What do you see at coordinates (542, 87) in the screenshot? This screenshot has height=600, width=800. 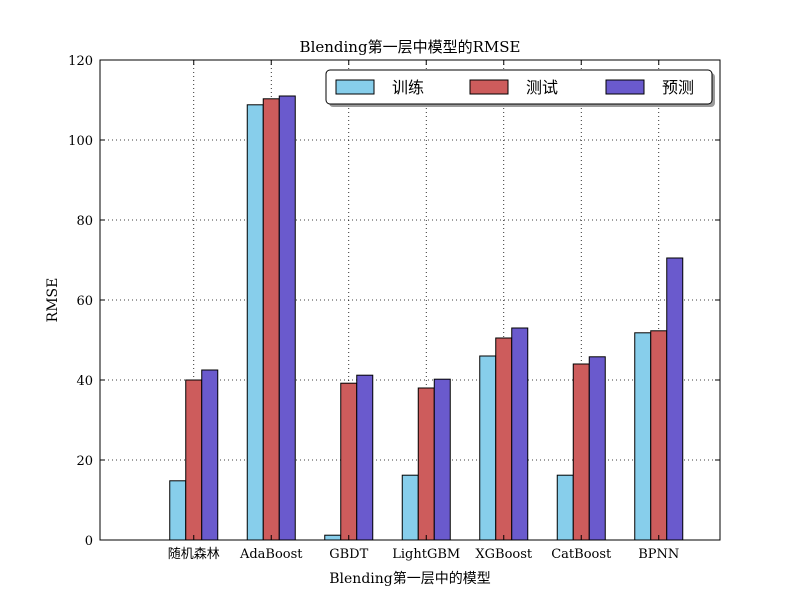 I see `legend-label: 测试` at bounding box center [542, 87].